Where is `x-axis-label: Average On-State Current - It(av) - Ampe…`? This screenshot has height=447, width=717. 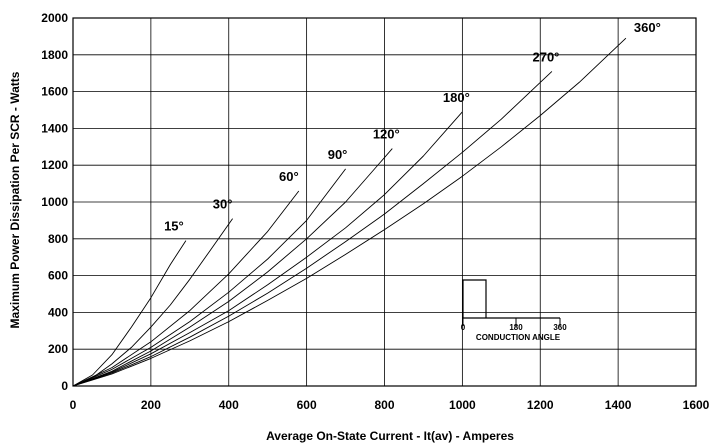
x-axis-label: Average On-State Current - It(av) - Ampe… is located at coordinates (390, 436).